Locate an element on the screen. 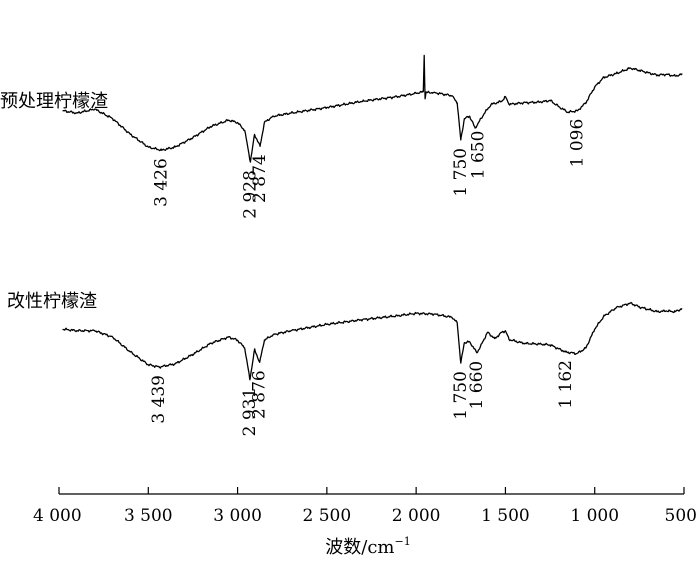 This screenshot has height=561, width=700. x-tick-label: 1 500 is located at coordinates (505, 516).